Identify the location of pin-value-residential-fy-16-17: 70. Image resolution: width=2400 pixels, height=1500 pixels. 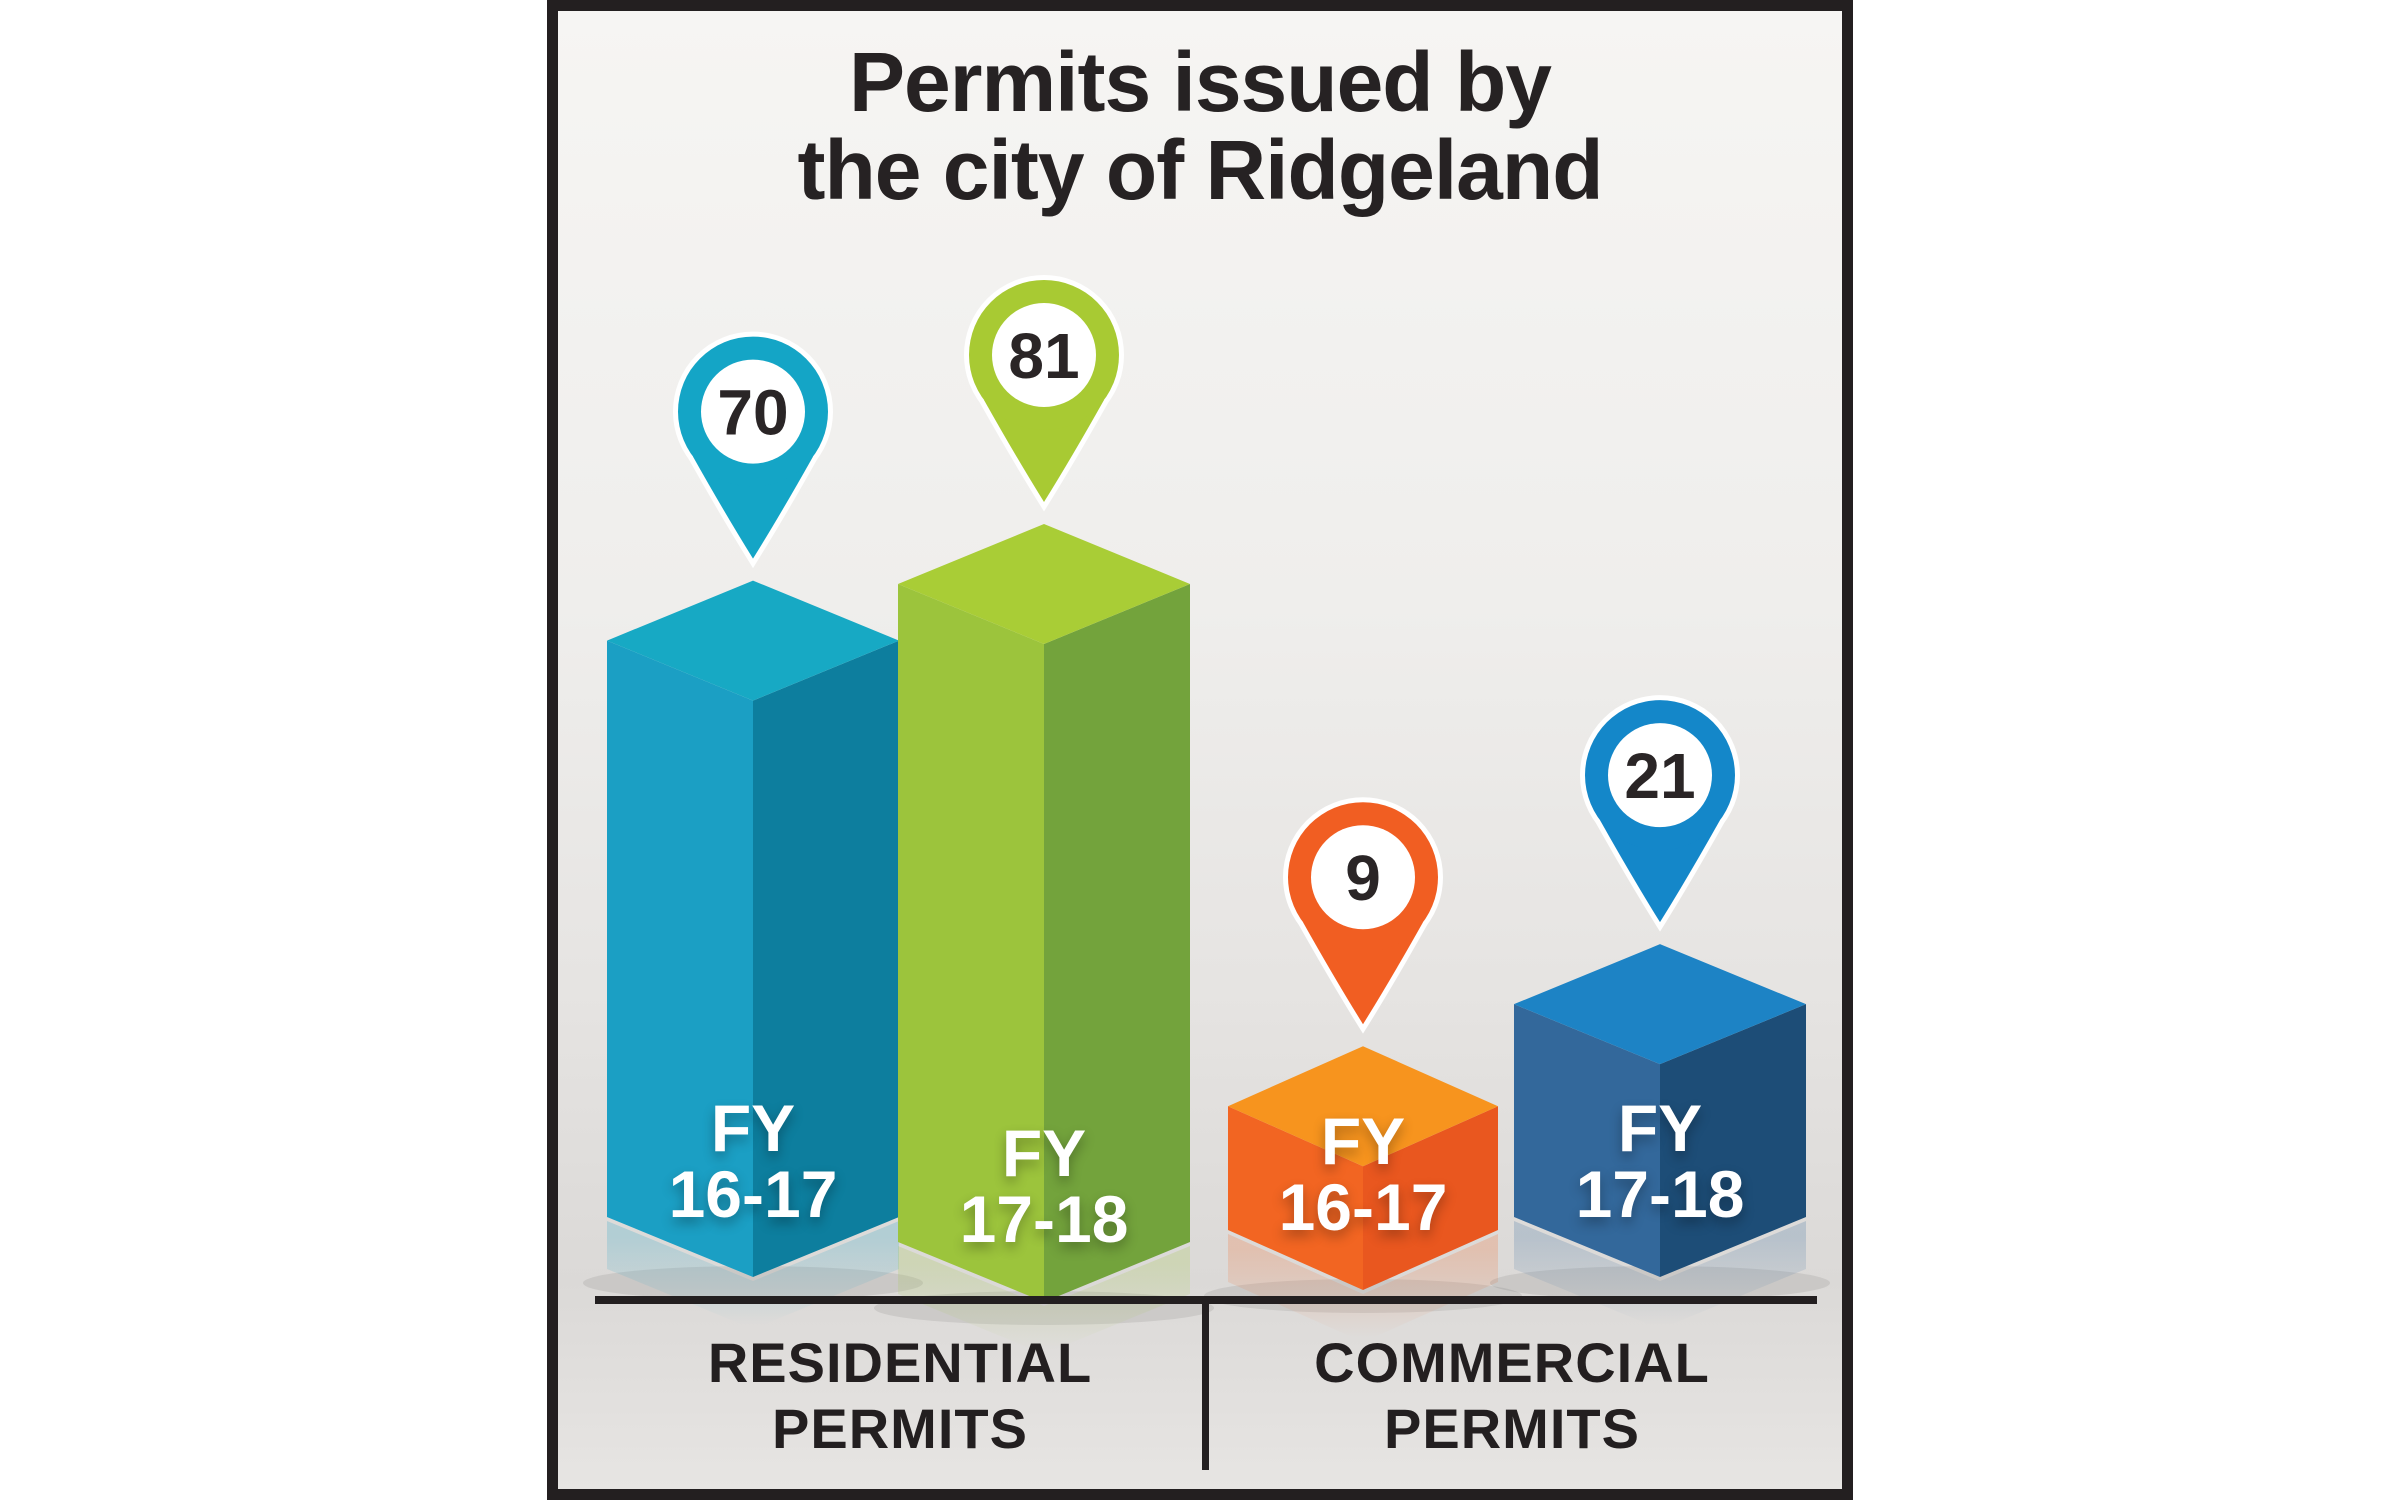
(752, 413).